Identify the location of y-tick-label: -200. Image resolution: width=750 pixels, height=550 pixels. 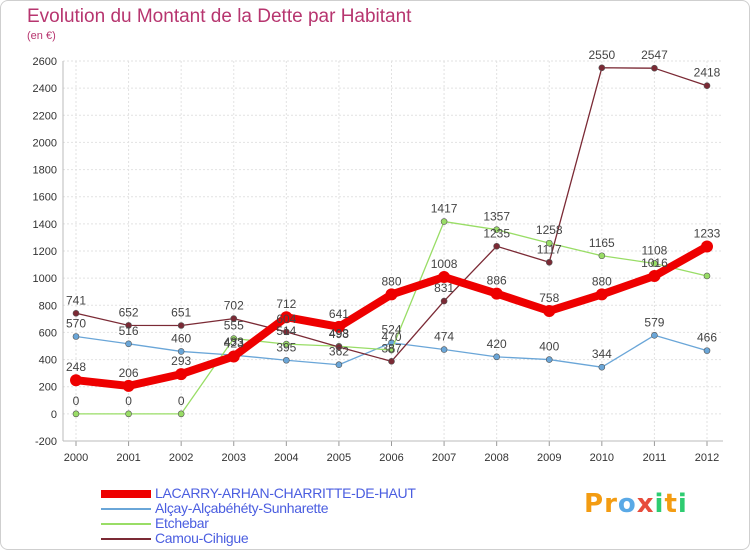
(46, 442).